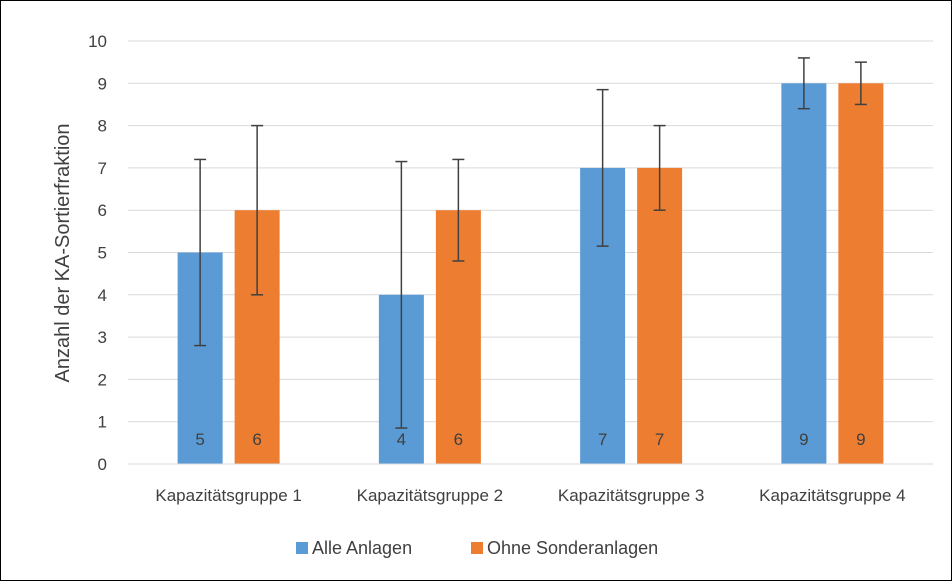 The image size is (952, 582). What do you see at coordinates (102, 337) in the screenshot?
I see `y-tick-label: 3` at bounding box center [102, 337].